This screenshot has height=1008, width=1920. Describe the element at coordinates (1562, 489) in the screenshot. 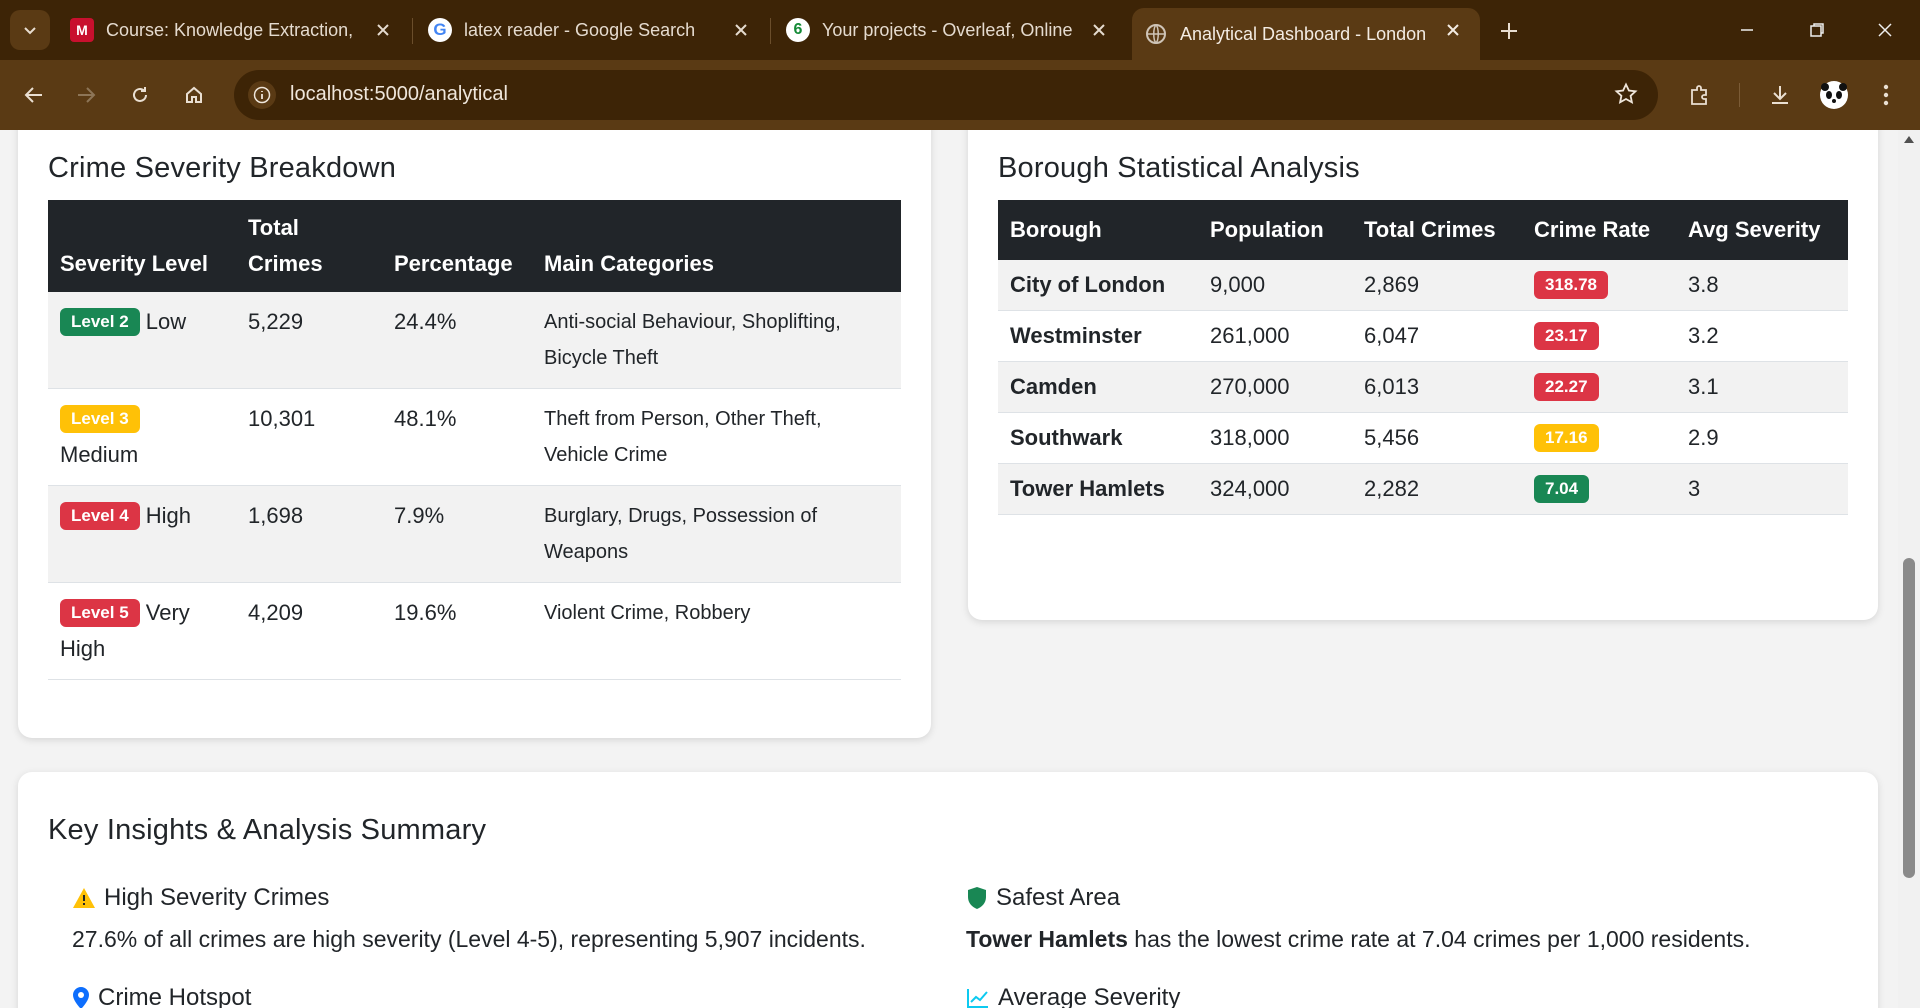

I see `crime-rate-badge: 7.04` at that location.